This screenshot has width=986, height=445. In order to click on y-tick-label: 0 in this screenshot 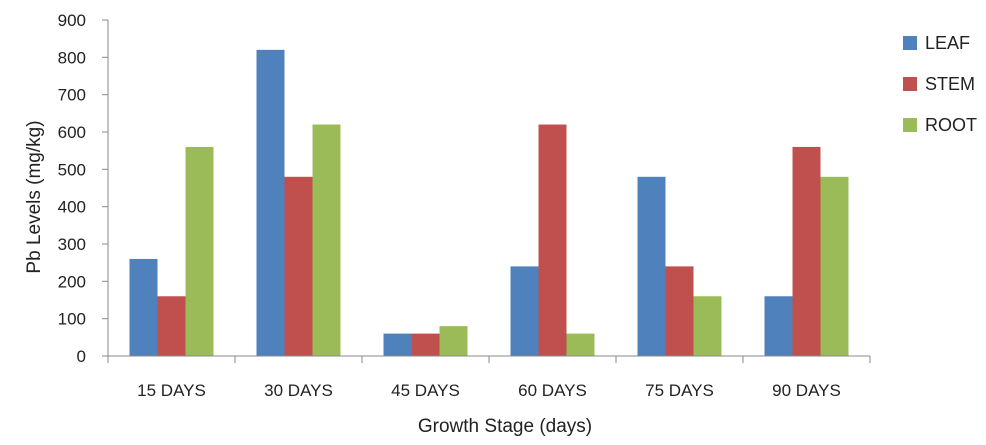, I will do `click(81, 356)`.